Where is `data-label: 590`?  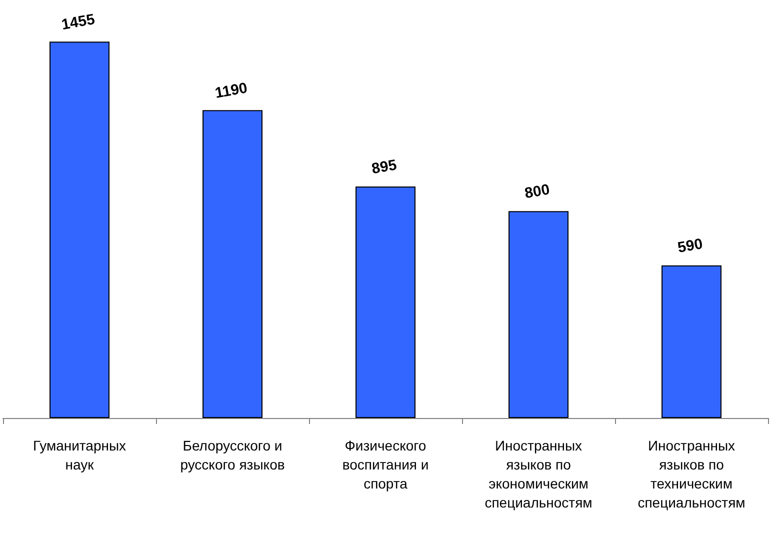
data-label: 590 is located at coordinates (690, 246).